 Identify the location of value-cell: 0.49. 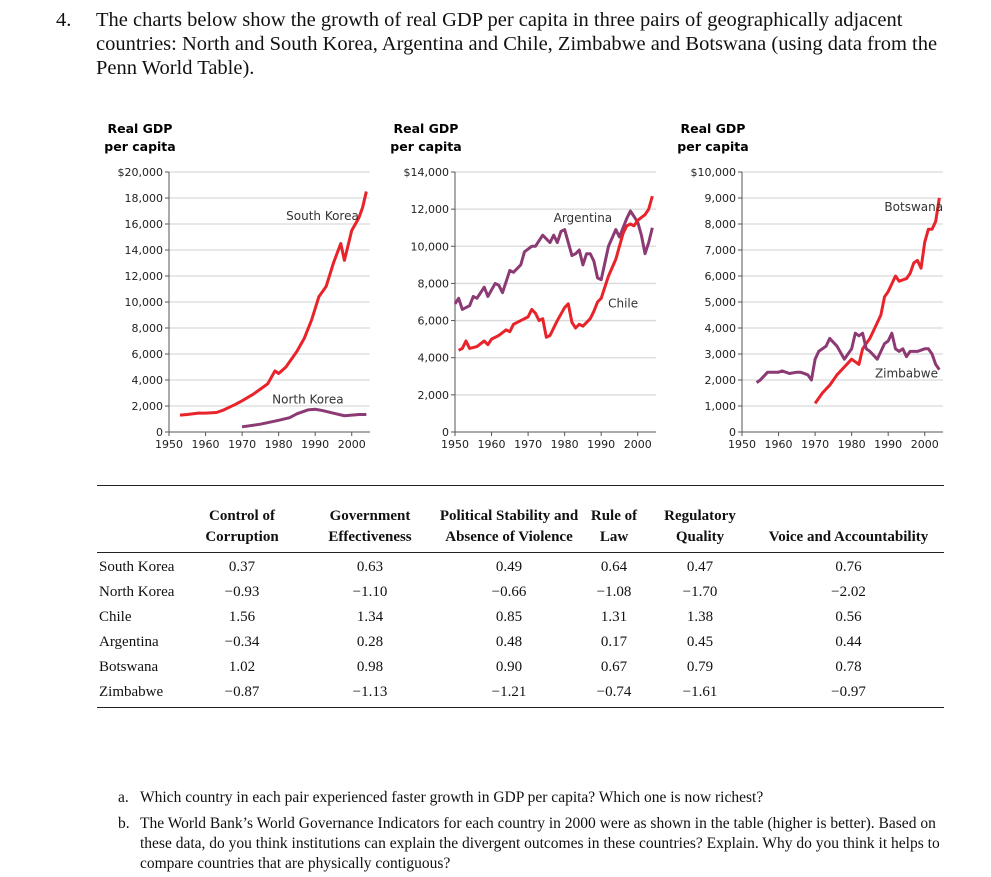
(509, 567).